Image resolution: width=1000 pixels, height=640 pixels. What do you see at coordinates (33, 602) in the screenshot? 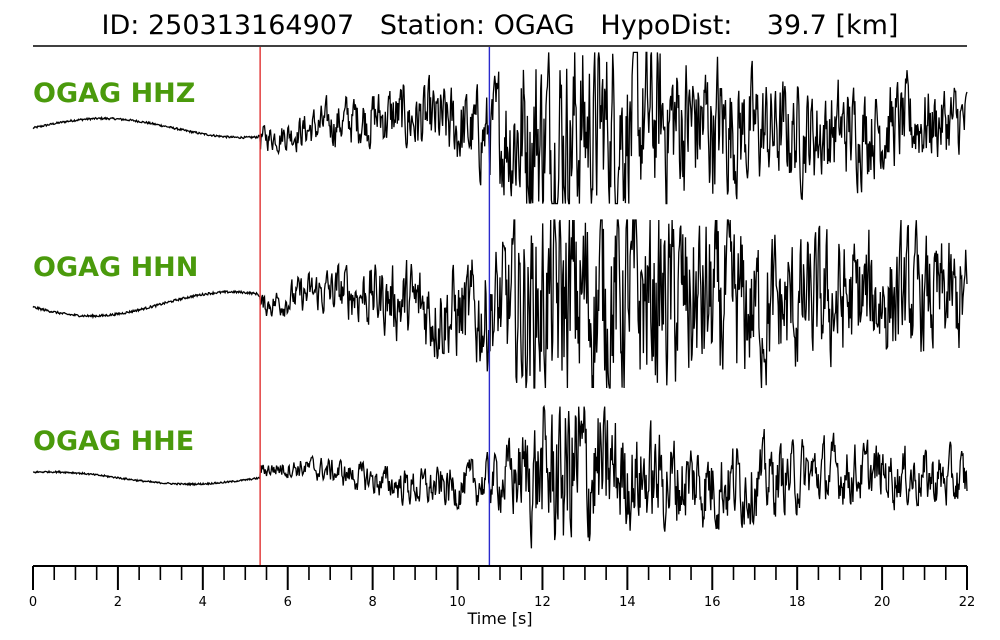
I see `x-tick-label: 0` at bounding box center [33, 602].